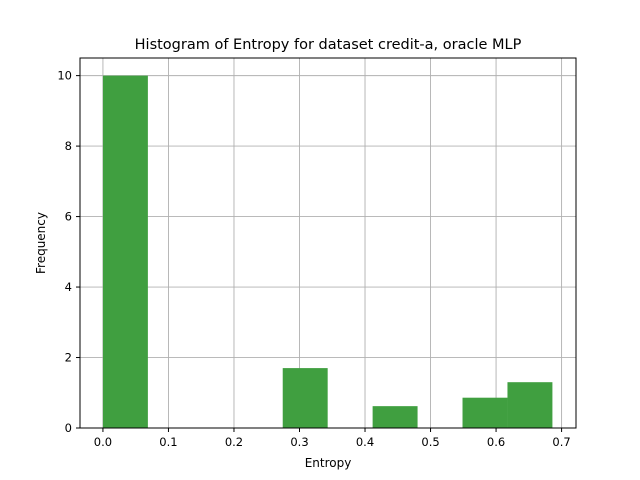  I want to click on y-axis-label: Frequency, so click(41, 243).